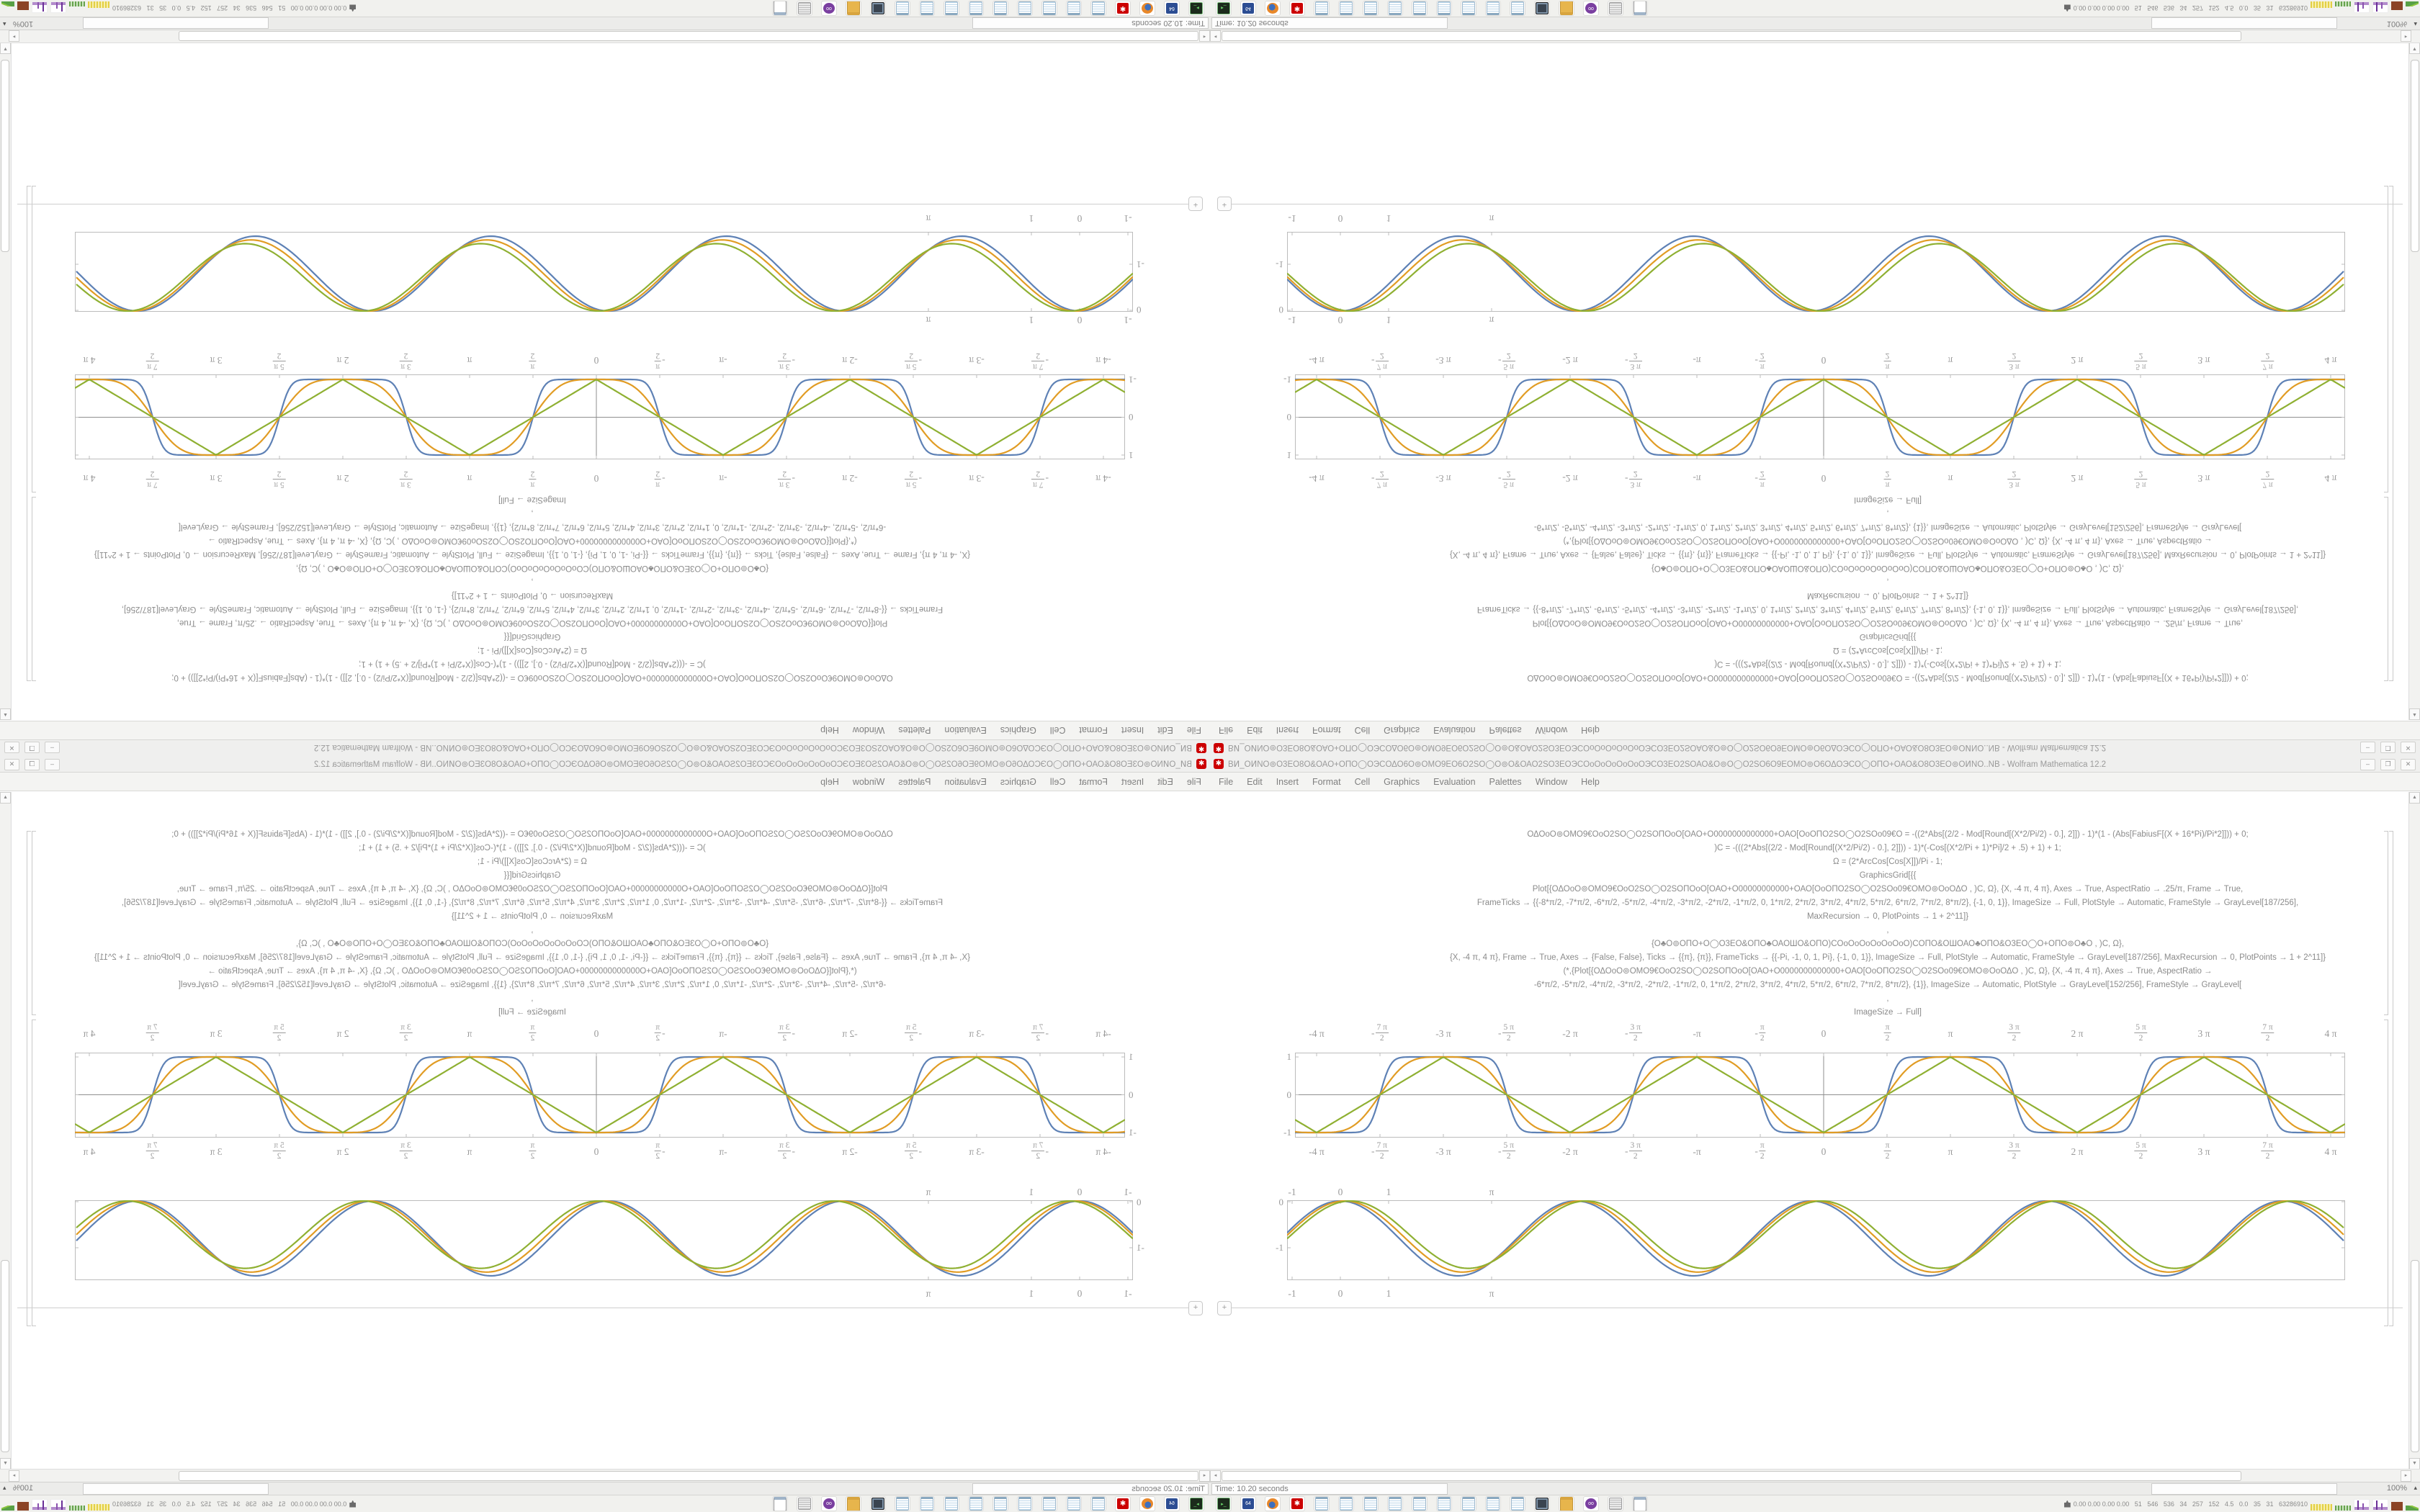 The width and height of the screenshot is (2420, 1512). What do you see at coordinates (1591, 8) in the screenshot?
I see `taskbar-badge-icon: oo` at bounding box center [1591, 8].